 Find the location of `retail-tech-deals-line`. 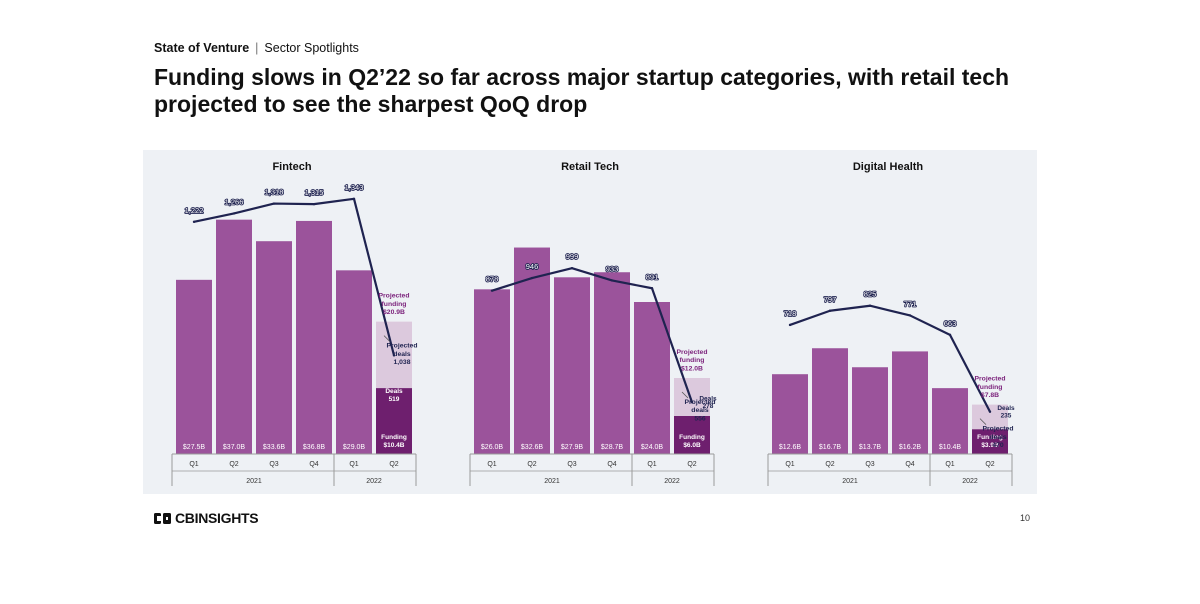

retail-tech-deals-line is located at coordinates (592, 335).